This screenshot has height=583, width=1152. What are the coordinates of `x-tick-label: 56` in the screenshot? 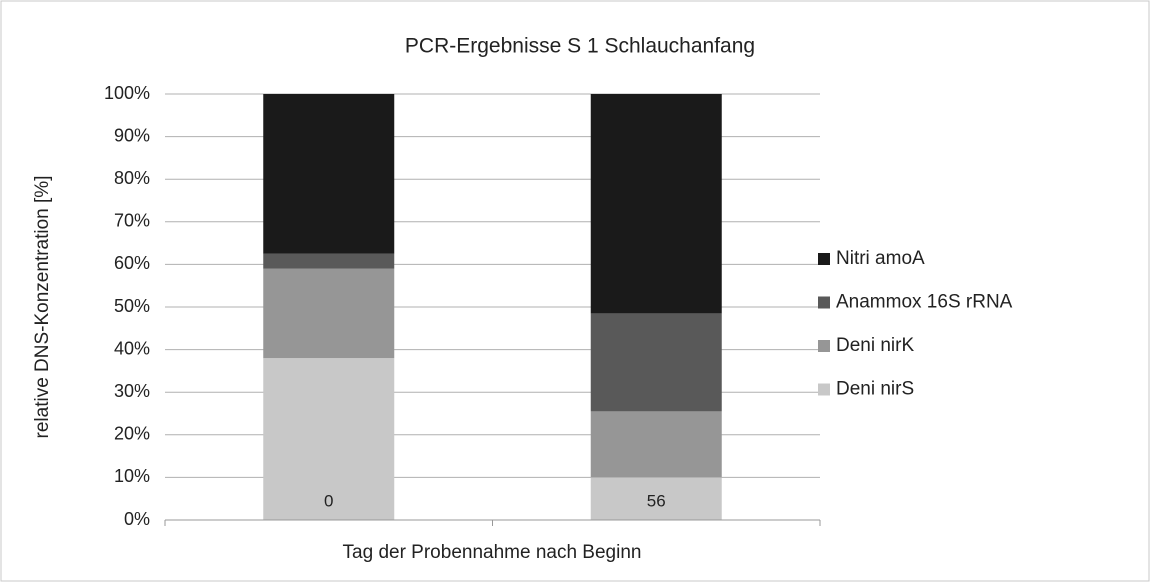 It's located at (656, 500).